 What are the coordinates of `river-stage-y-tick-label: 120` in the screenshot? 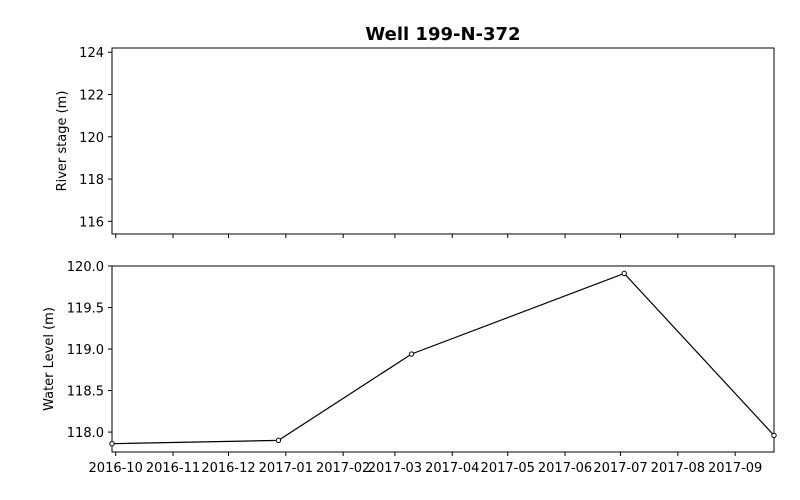 It's located at (91, 138).